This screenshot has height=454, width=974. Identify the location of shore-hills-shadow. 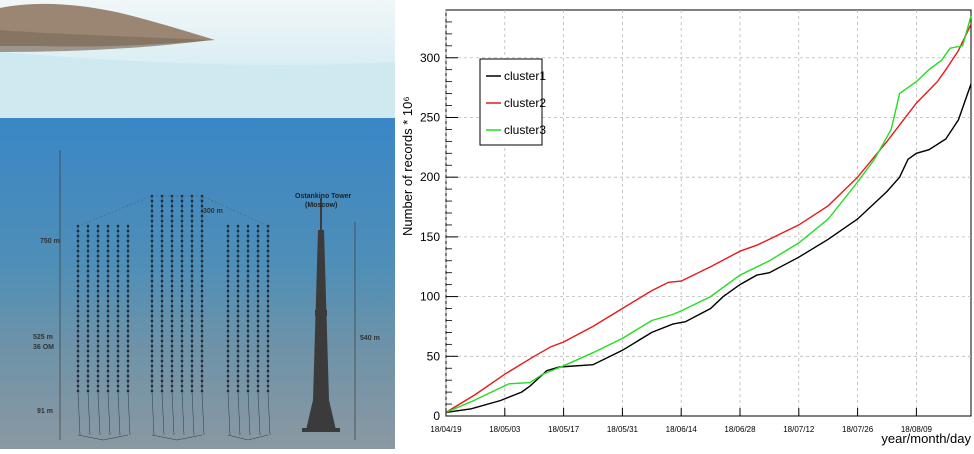
(105, 41).